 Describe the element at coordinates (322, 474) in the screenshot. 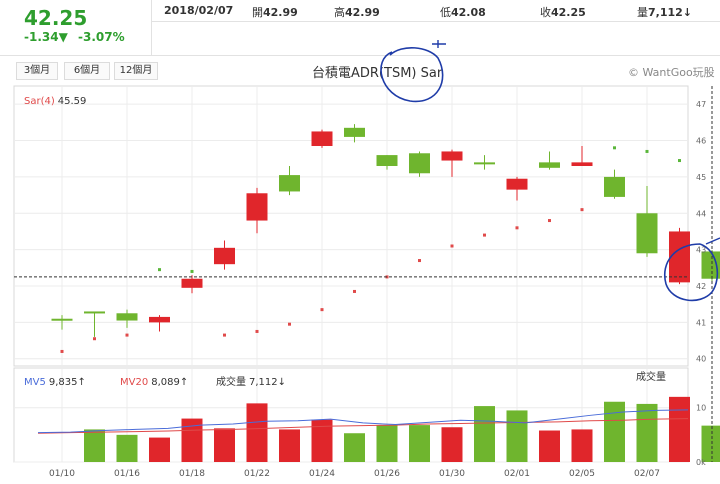

I see `x-tick-label: 01/24` at that location.